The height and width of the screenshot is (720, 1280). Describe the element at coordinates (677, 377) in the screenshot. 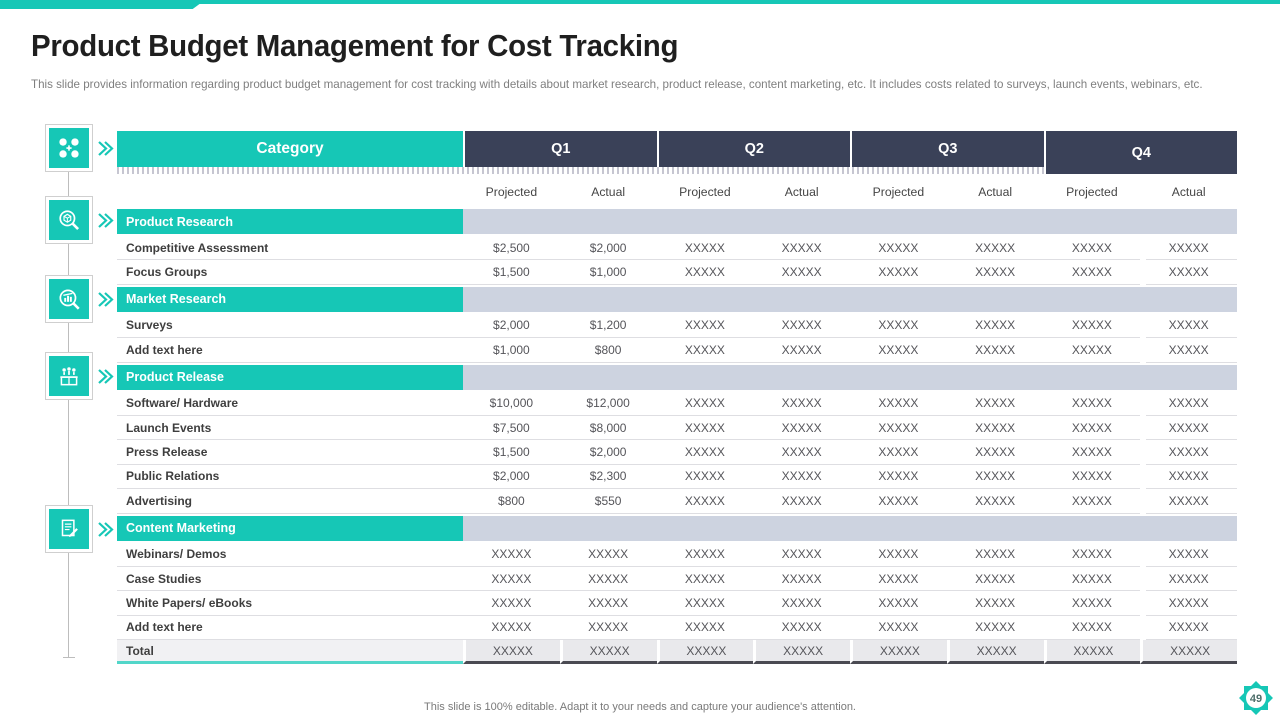

I see `section-row: Product Release` at that location.